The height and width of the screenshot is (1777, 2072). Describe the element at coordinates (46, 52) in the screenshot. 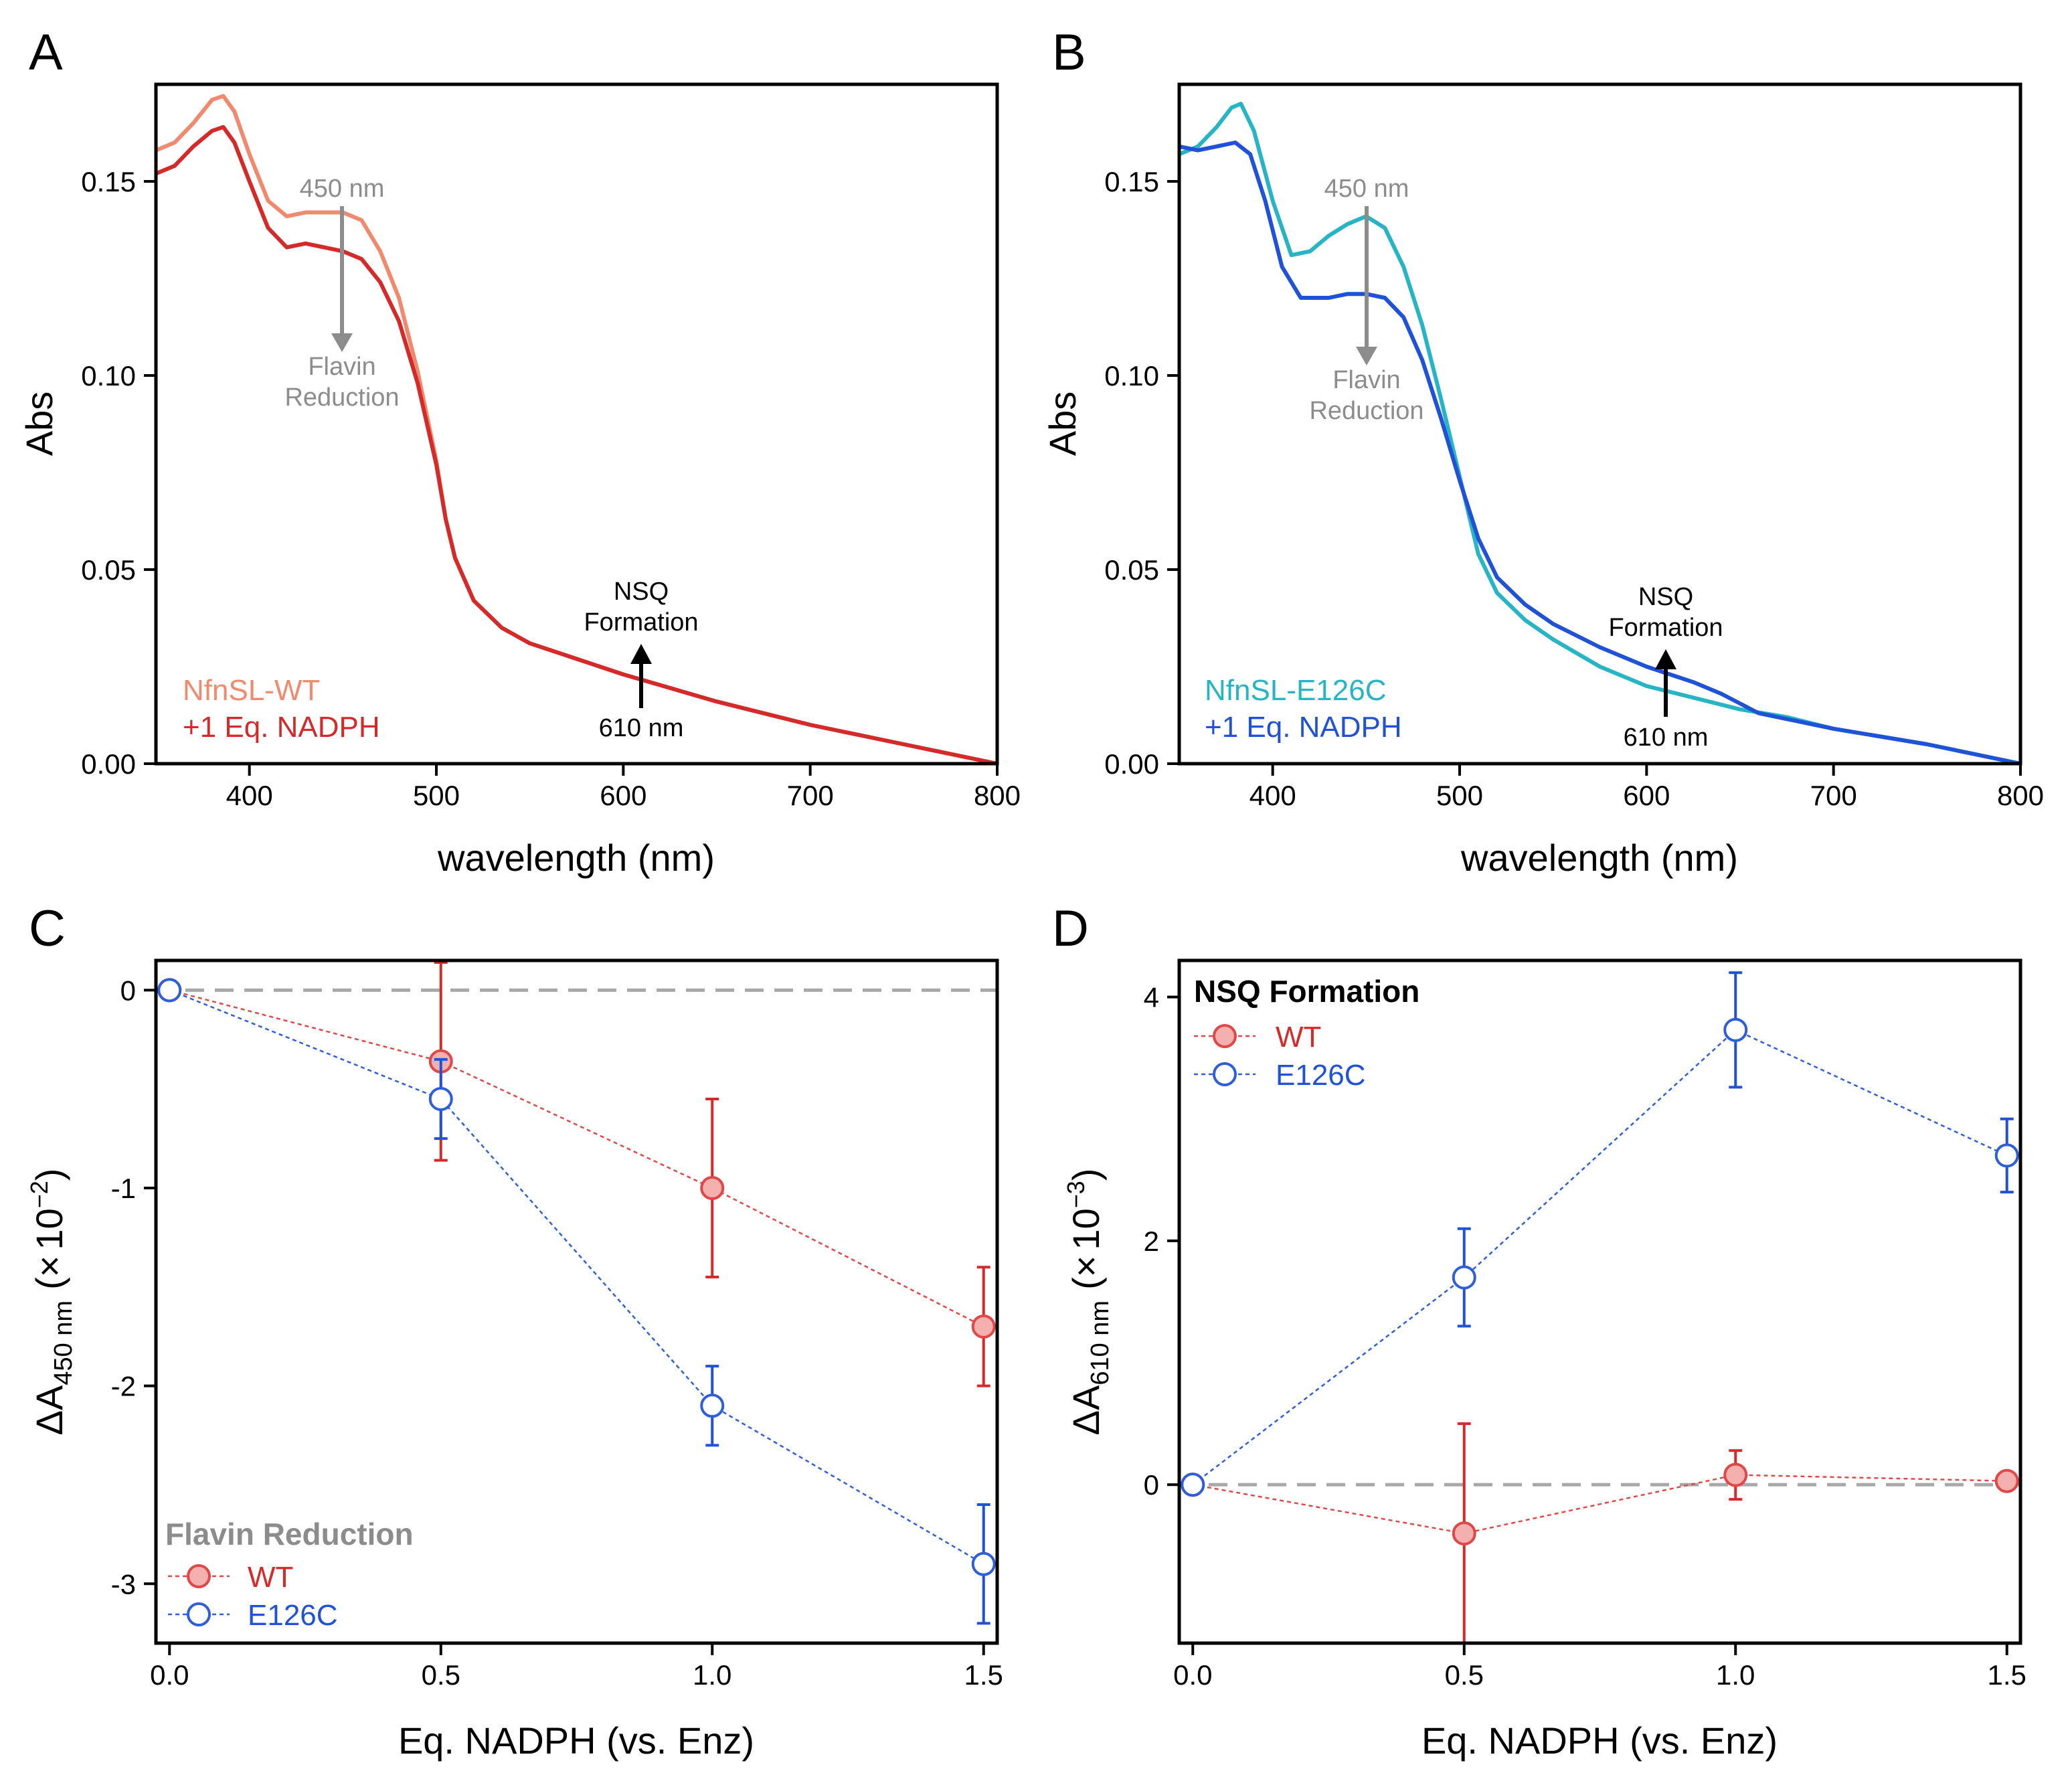

I see `panel-label-a: A` at that location.